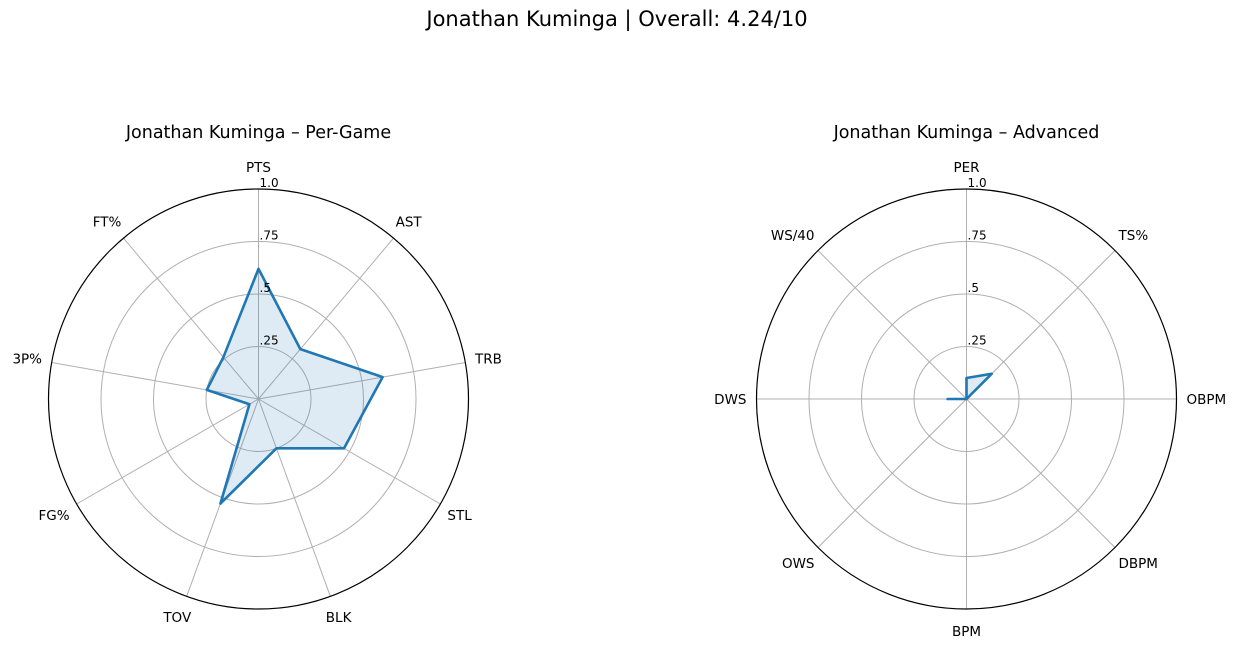 Image resolution: width=1234 pixels, height=653 pixels. Describe the element at coordinates (966, 632) in the screenshot. I see `axis-label-bpm: BPM` at that location.